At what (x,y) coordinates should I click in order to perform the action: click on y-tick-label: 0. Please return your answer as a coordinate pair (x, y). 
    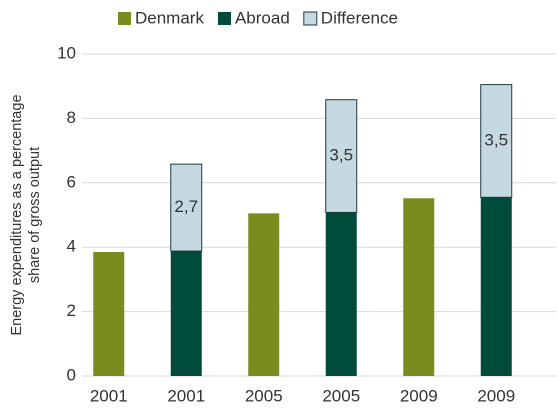
    Looking at the image, I should click on (71, 374).